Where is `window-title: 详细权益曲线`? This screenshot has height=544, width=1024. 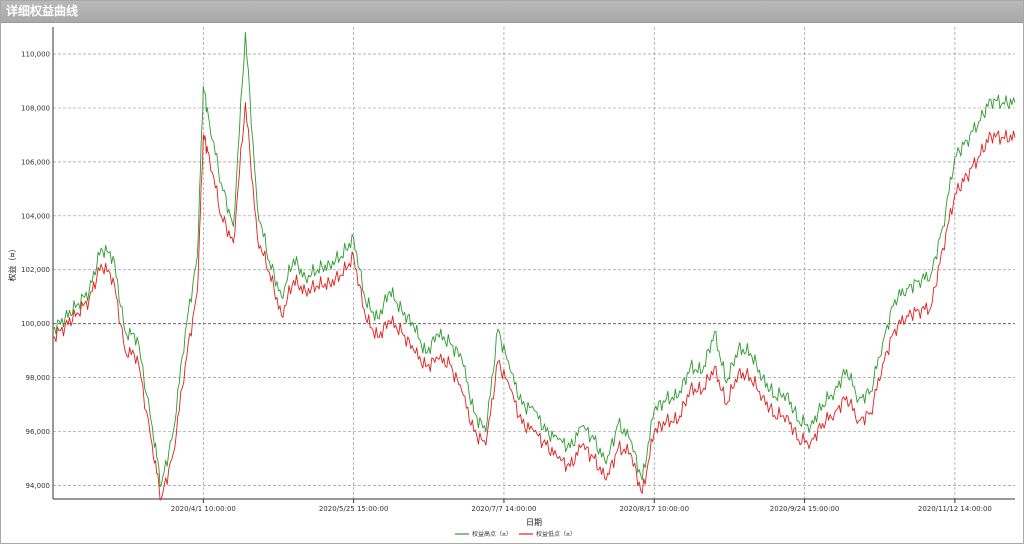 window-title: 详细权益曲线 is located at coordinates (42, 11).